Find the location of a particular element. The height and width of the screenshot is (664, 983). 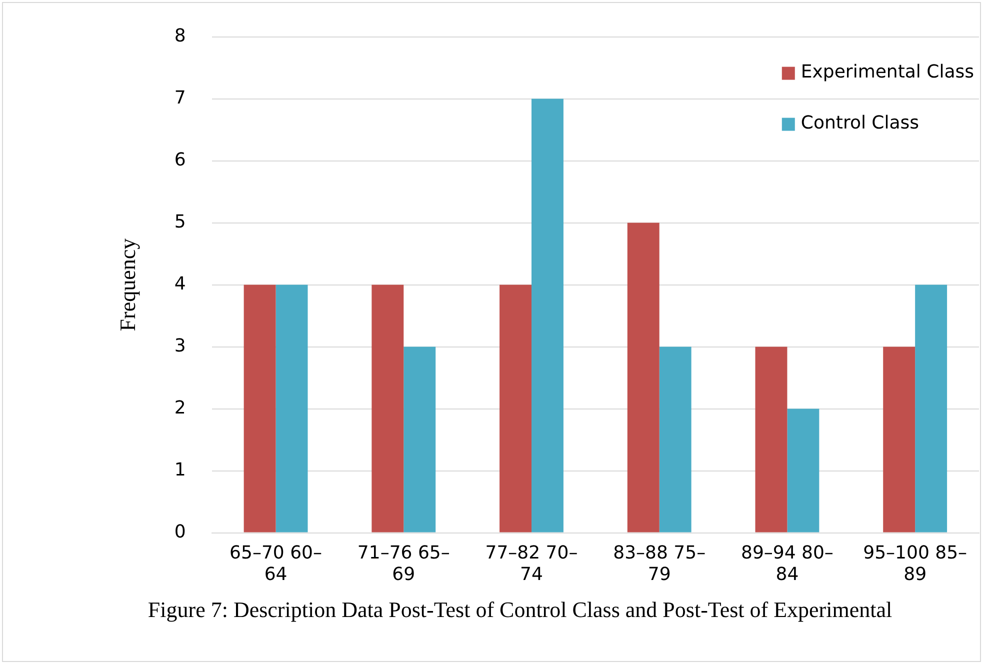

legend-label: Control Class is located at coordinates (860, 123).